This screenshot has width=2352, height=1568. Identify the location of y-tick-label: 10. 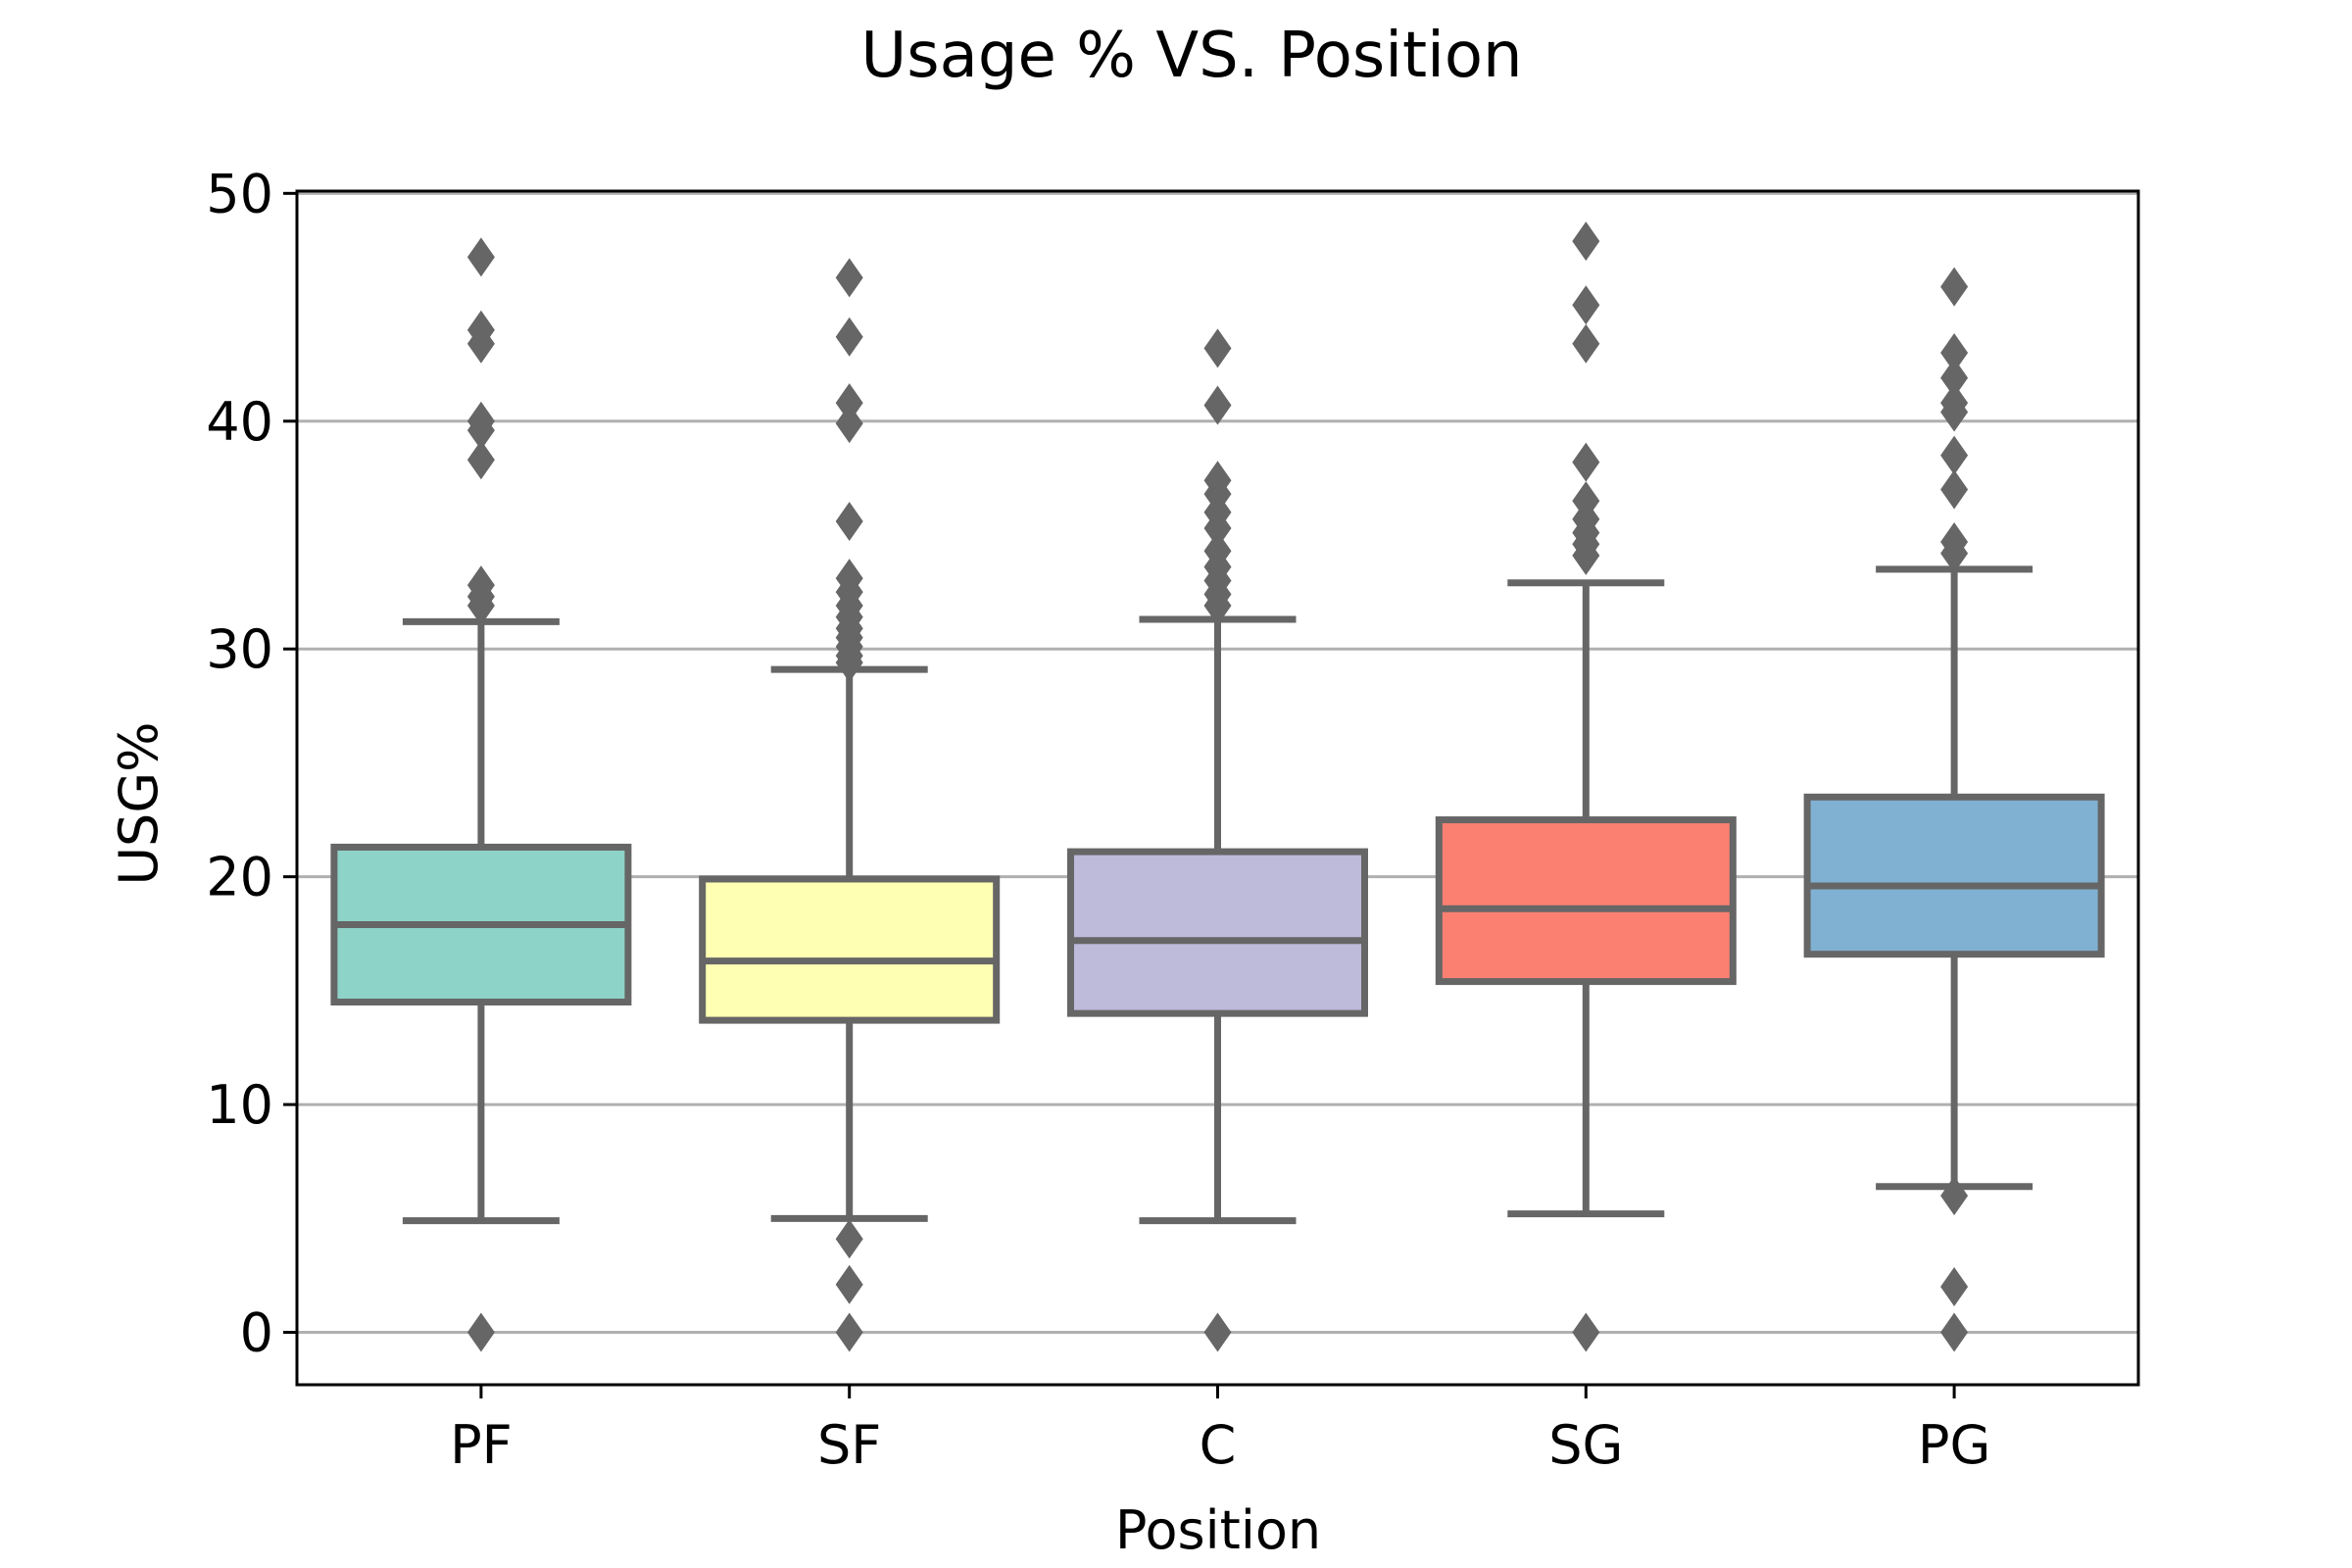
(239, 1105).